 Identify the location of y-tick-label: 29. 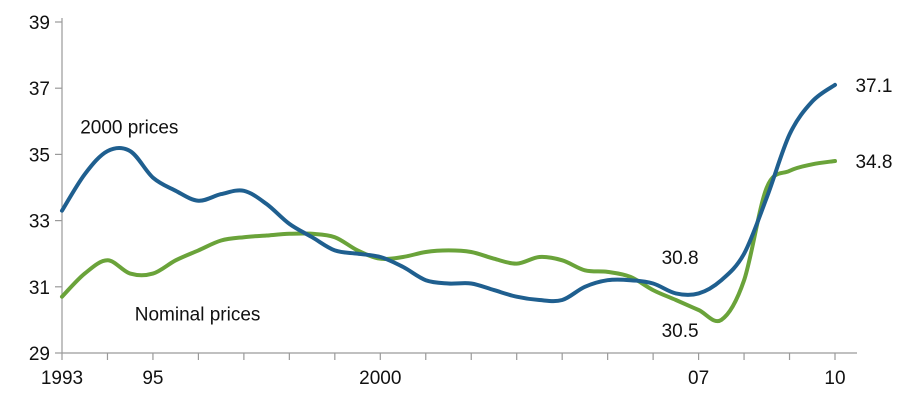
(39, 354).